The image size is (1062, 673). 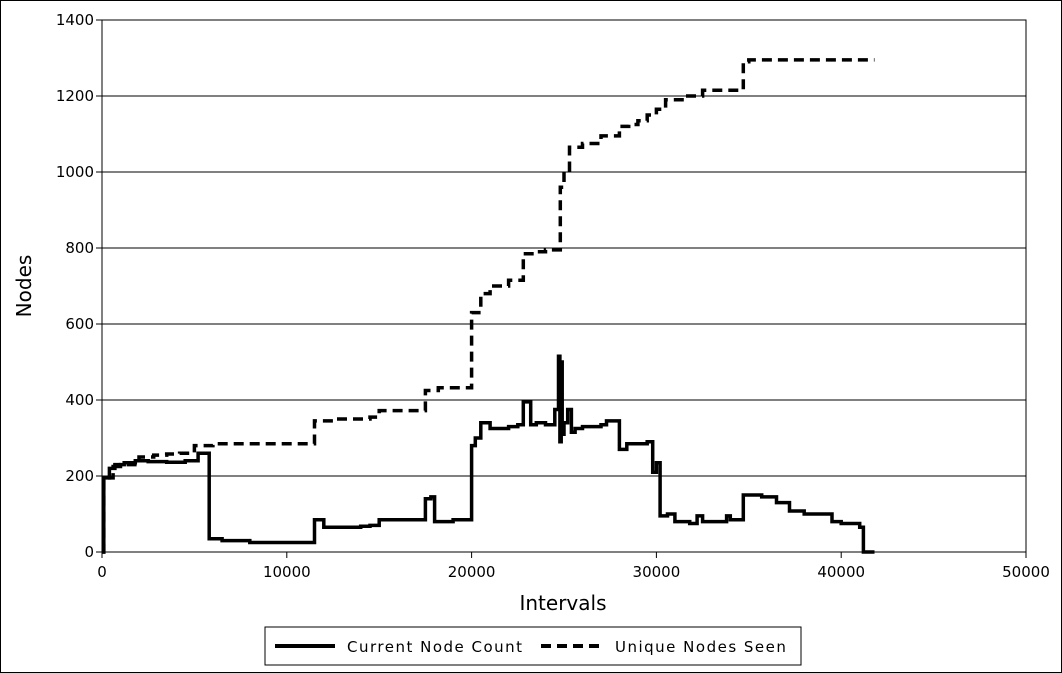 What do you see at coordinates (435, 647) in the screenshot?
I see `legend-label-current: Current Node Count` at bounding box center [435, 647].